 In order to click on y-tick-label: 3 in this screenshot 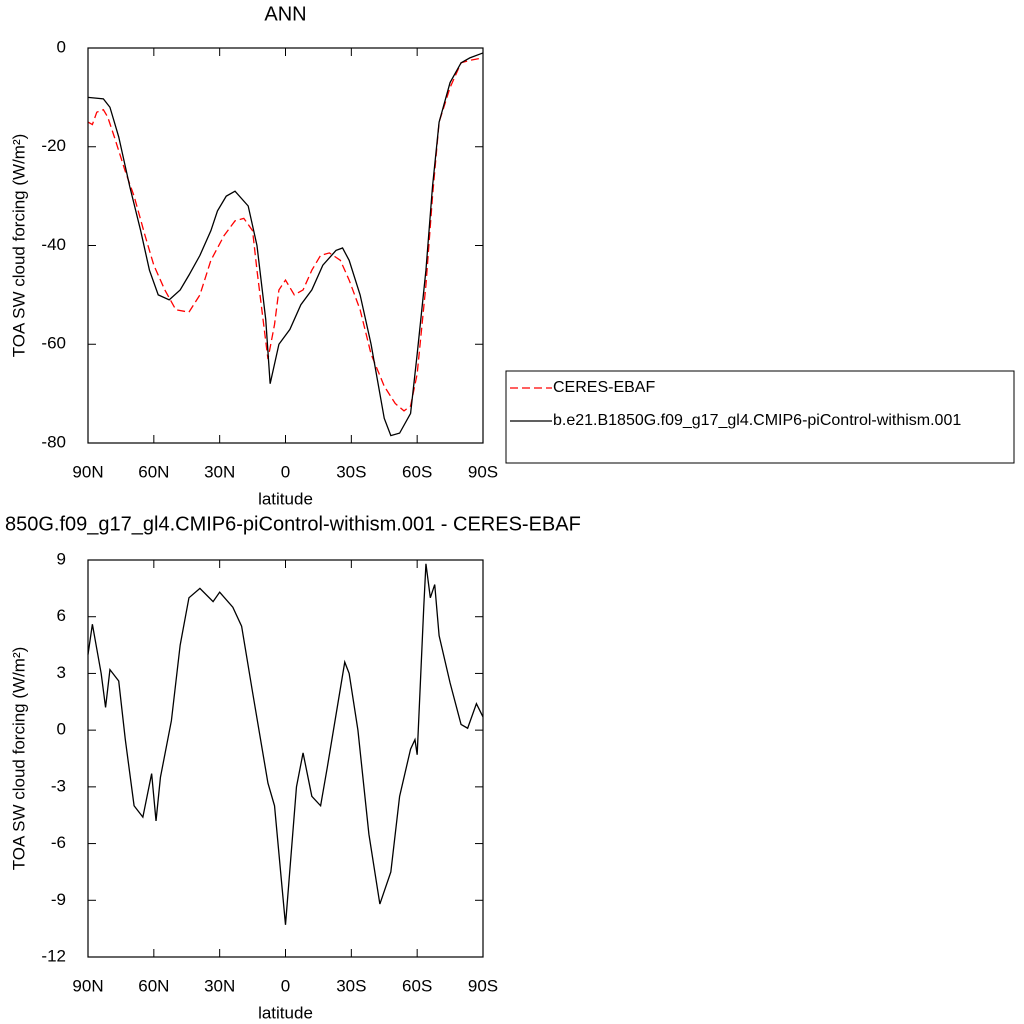, I will do `click(61, 672)`.